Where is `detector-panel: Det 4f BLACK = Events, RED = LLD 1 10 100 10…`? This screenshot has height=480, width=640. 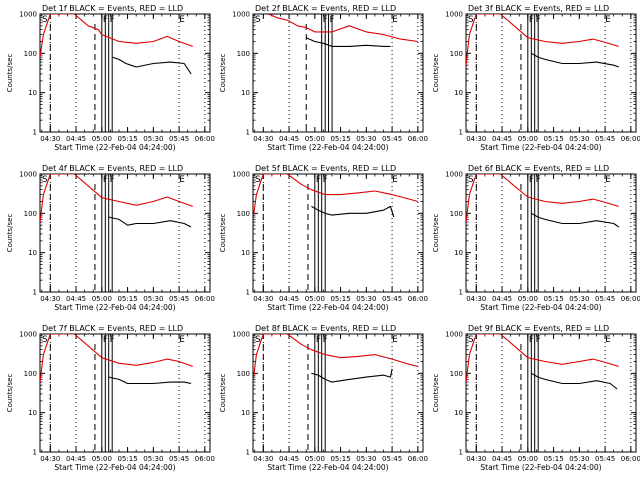 detector-panel: Det 4f BLACK = Events, RED = LLD 1 10 100 10… is located at coordinates (110, 238).